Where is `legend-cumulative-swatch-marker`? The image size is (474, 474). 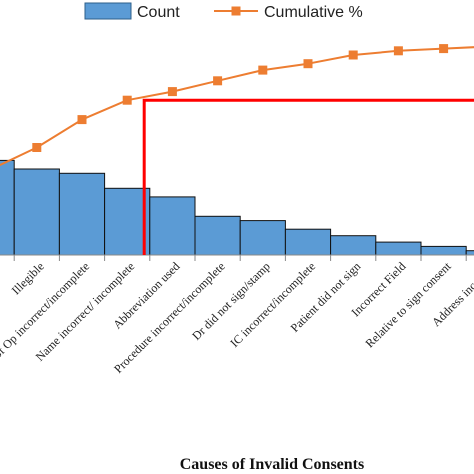
legend-cumulative-swatch-marker is located at coordinates (236, 11).